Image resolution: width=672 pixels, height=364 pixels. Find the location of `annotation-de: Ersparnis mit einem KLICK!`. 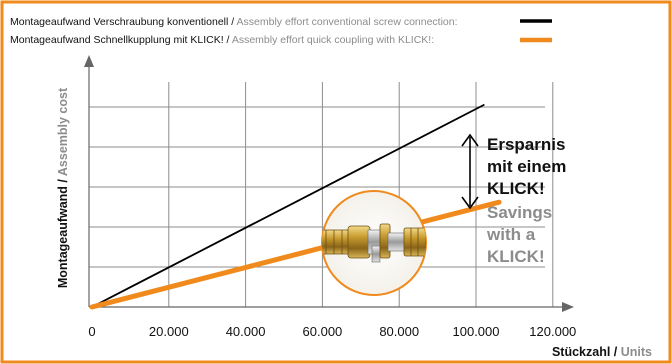

annotation-de: Ersparnis mit einem KLICK! is located at coordinates (526, 166).